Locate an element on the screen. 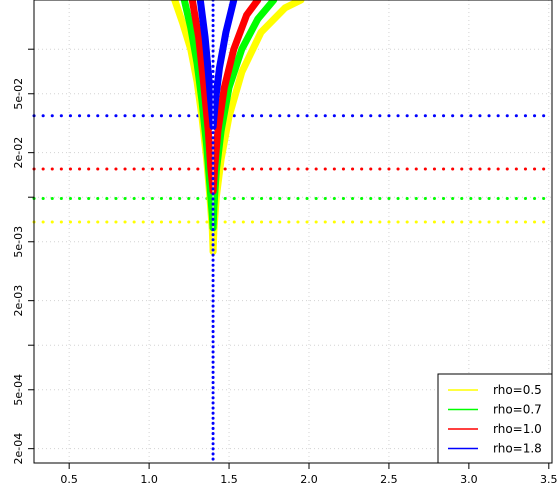 This screenshot has width=557, height=497. x-tick-label: 0.5 is located at coordinates (69, 479).